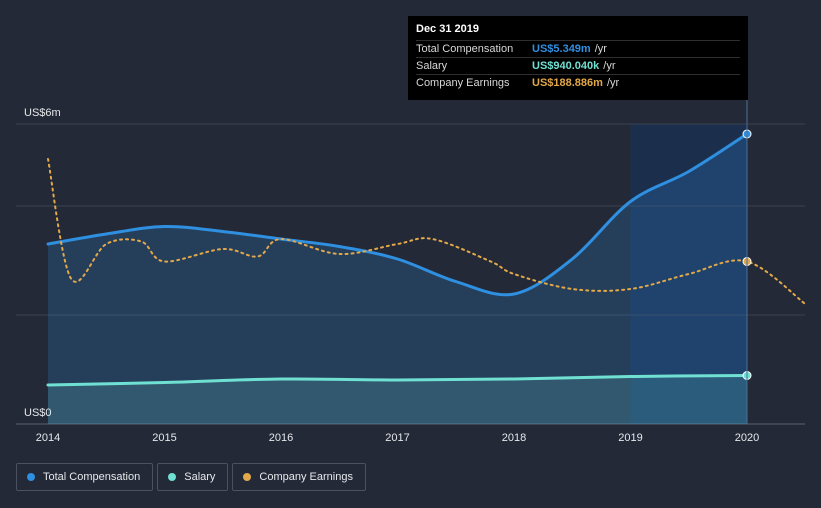  I want to click on tooltip-row-total-compensation: Total Compensation US$5.349m /yr, so click(578, 48).